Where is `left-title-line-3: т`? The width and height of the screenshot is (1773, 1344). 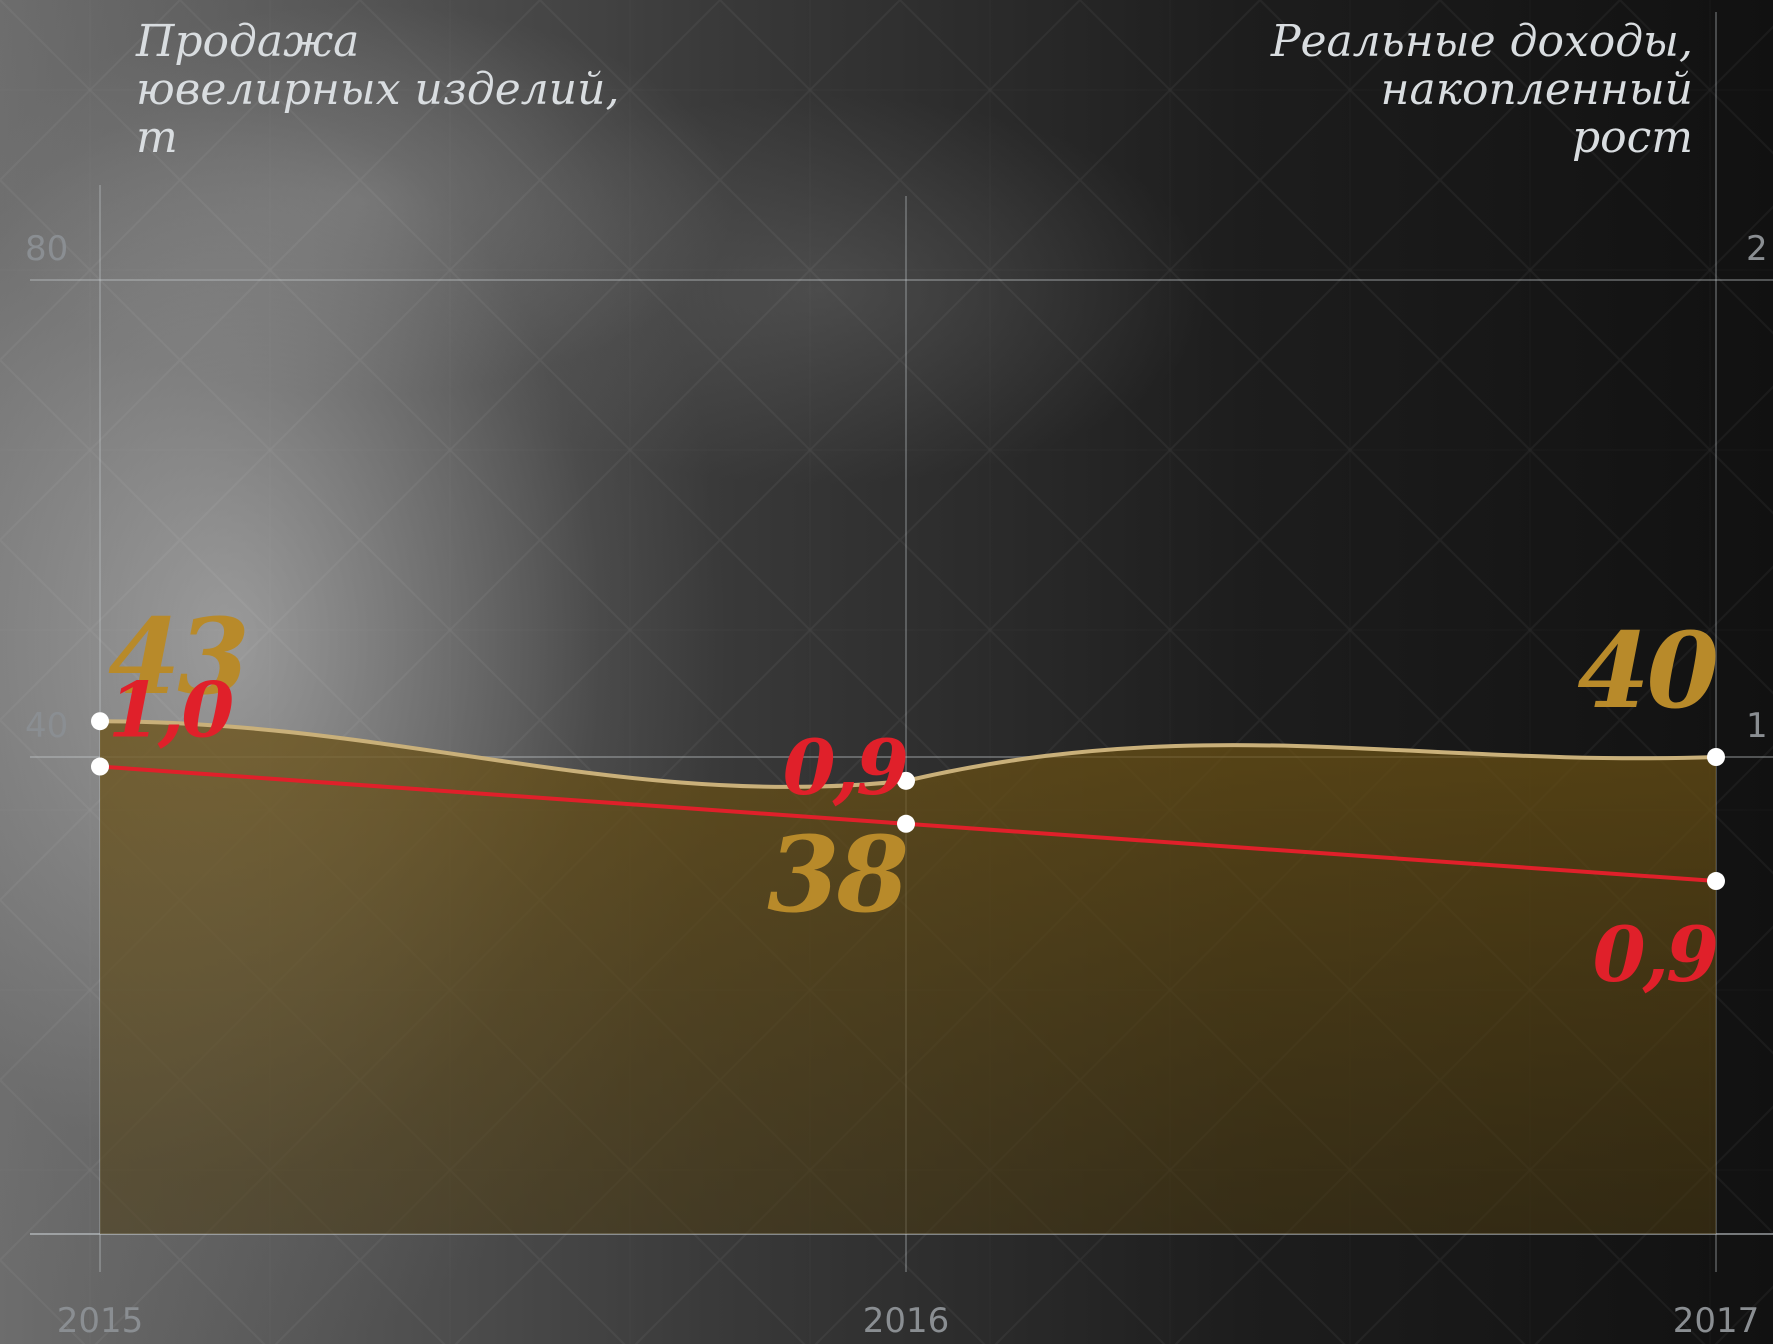
left-title-line-3: т is located at coordinates (157, 137).